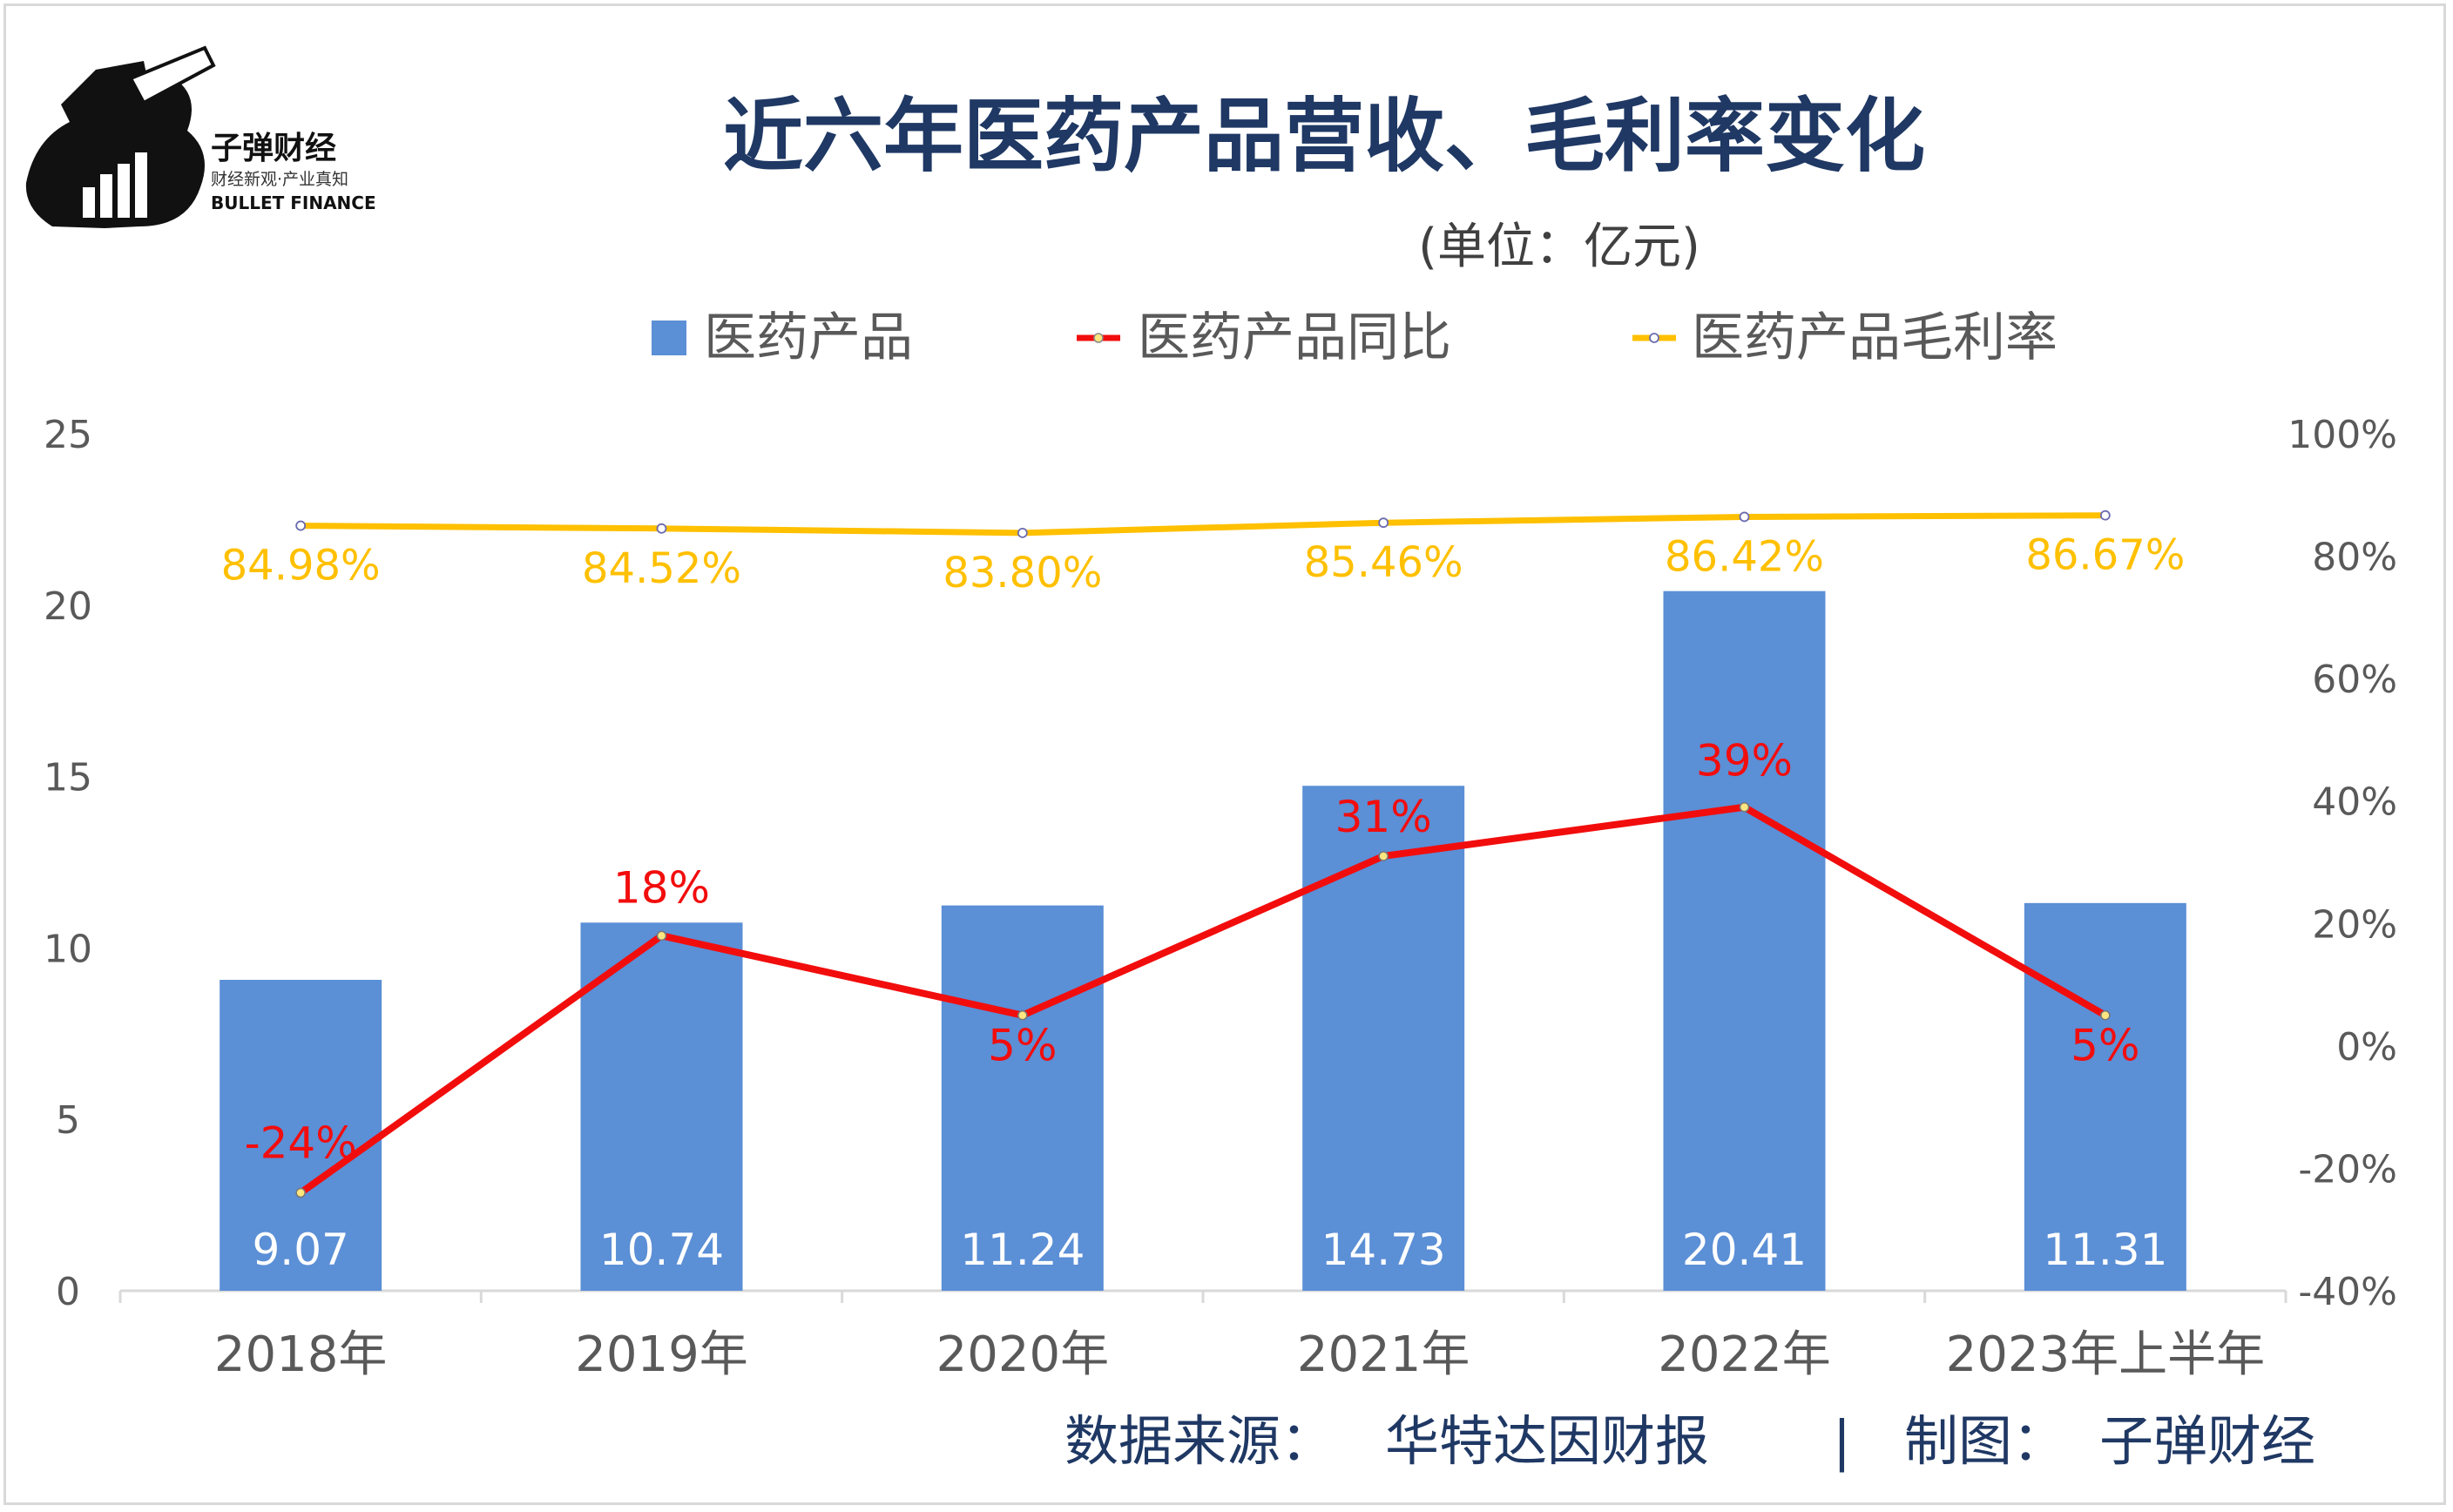  I want to click on yoy-value-label: 31%, so click(1383, 817).